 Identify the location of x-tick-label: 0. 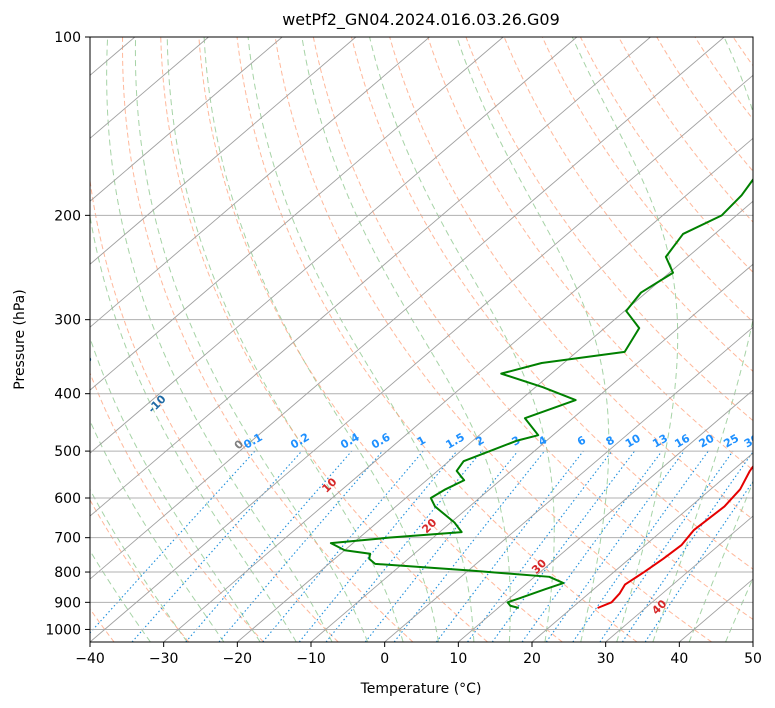
(384, 659).